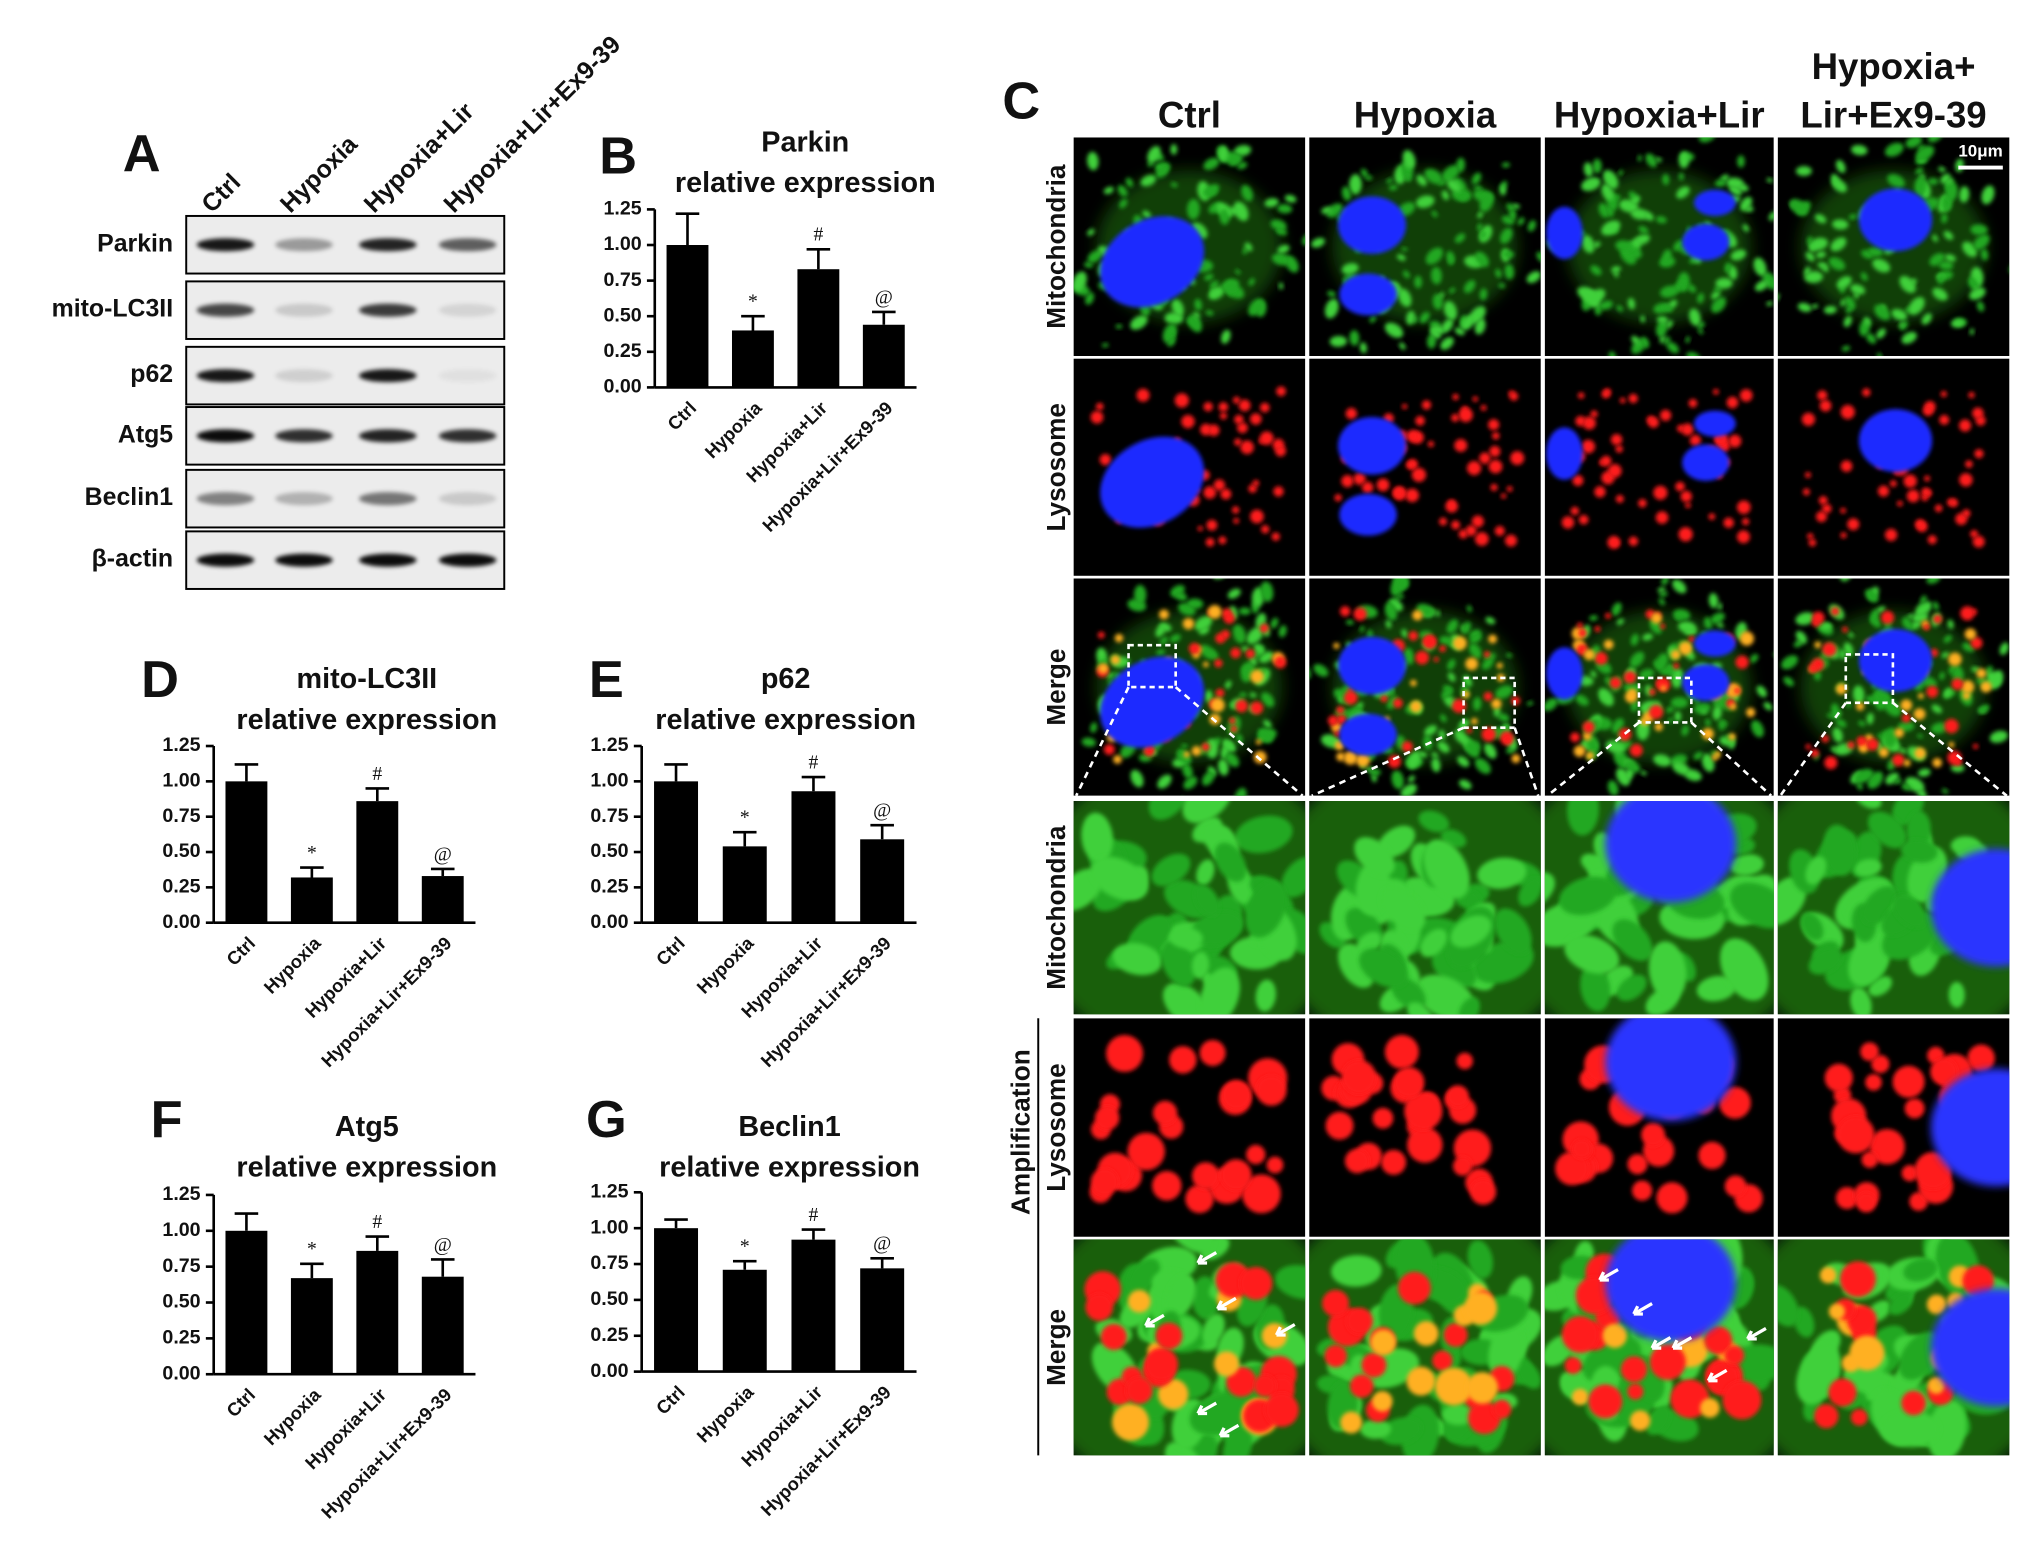 The width and height of the screenshot is (2032, 1547). Describe the element at coordinates (753, 302) in the screenshot. I see `significance-mark: *` at that location.